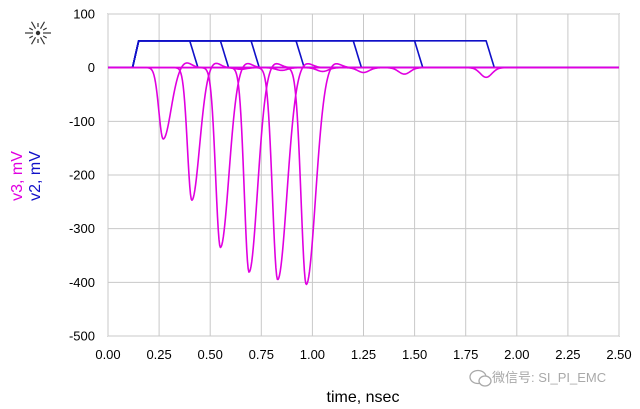 Image resolution: width=640 pixels, height=409 pixels. I want to click on wechat-icon, so click(480, 378).